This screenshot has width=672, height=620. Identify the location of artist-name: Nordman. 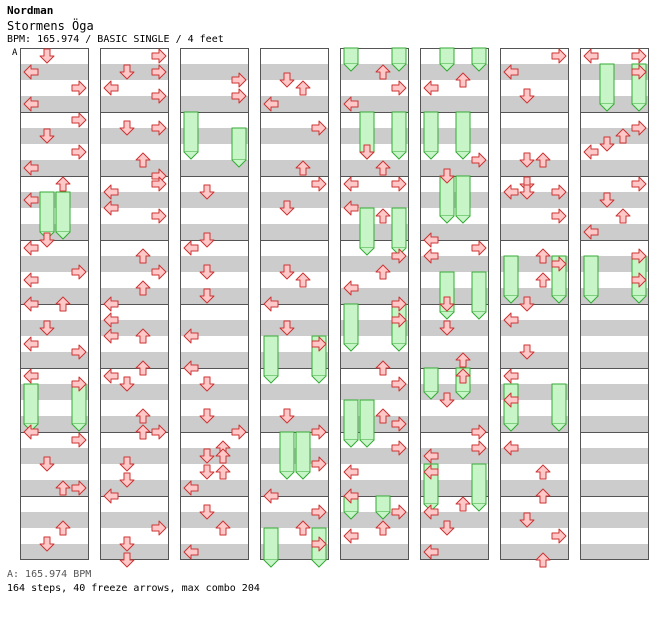
(30, 10).